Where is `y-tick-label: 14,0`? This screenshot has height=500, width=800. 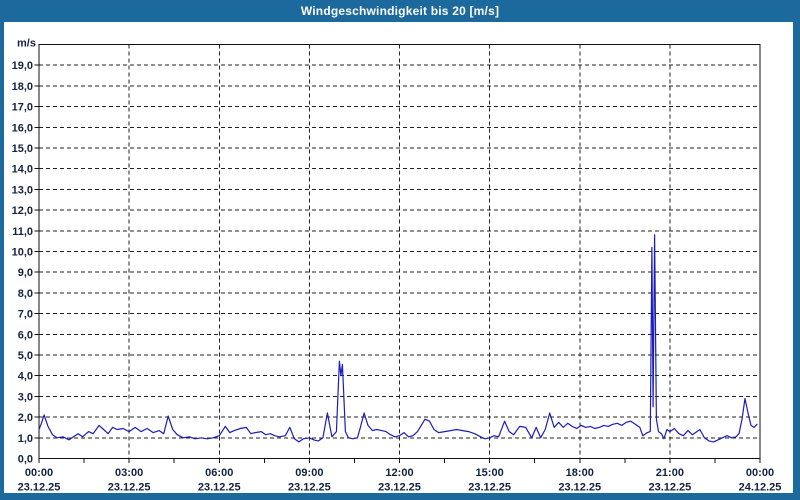
y-tick-label: 14,0 is located at coordinates (22, 170).